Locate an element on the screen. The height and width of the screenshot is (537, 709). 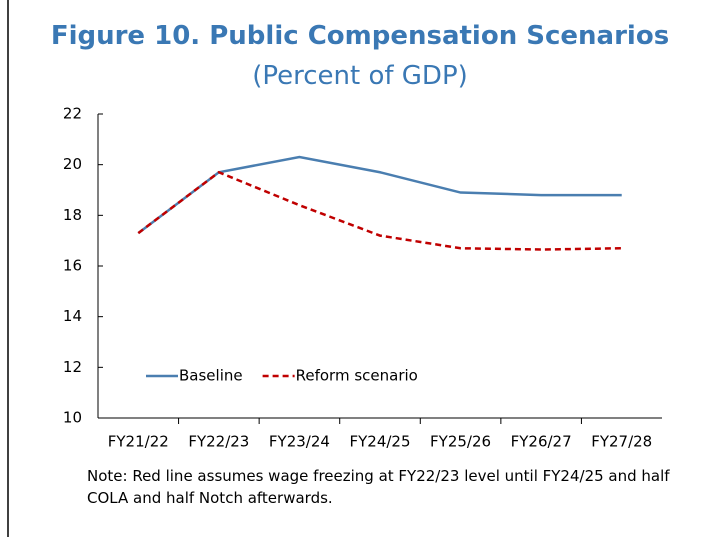
subtitle: (Percent of GDP) is located at coordinates (360, 76).